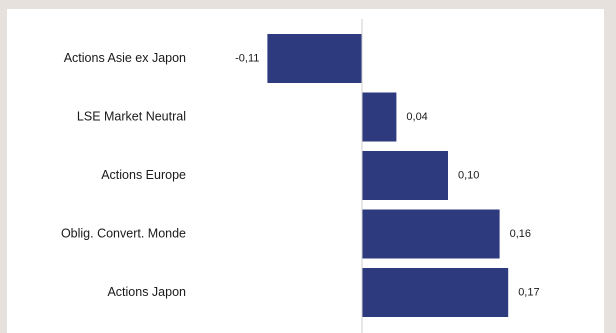  What do you see at coordinates (125, 58) in the screenshot?
I see `category-label-0: Actions Asie ex Japon` at bounding box center [125, 58].